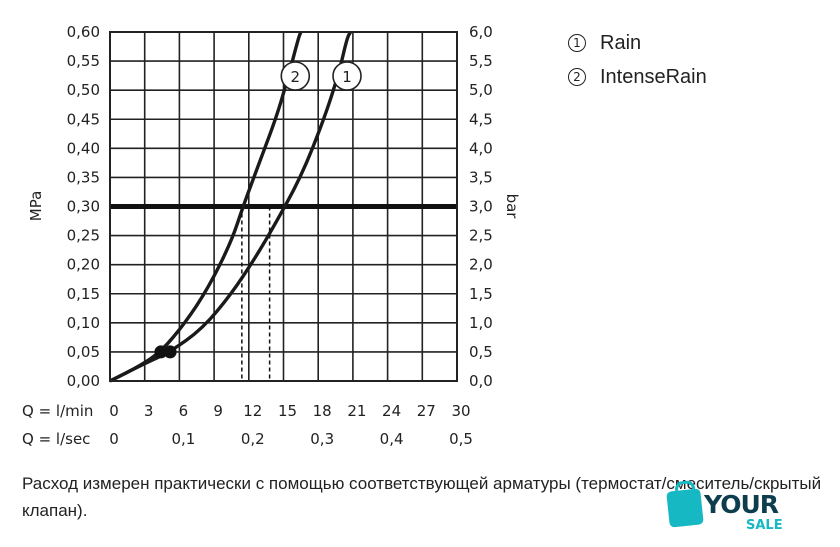  Describe the element at coordinates (83, 381) in the screenshot. I see `y-tick-label: 0,00` at that location.